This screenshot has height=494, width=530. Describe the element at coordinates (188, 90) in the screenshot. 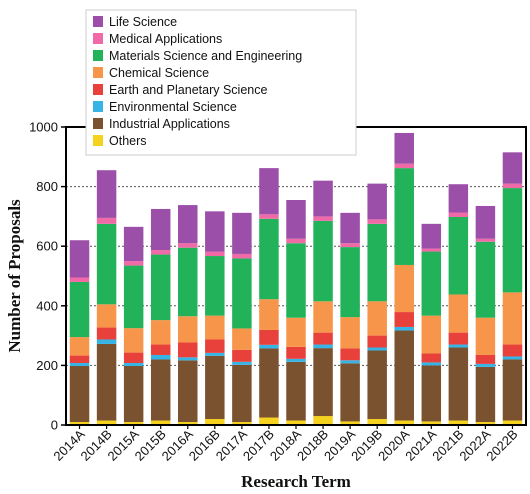

I see `legend-label: Earth and Planetary Science` at that location.